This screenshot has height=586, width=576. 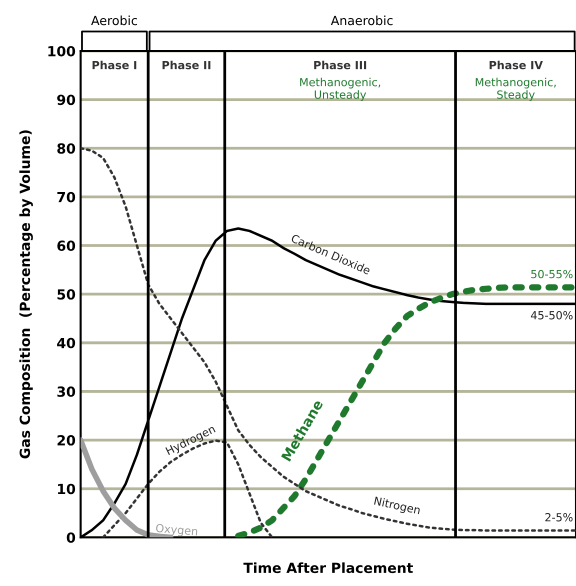 I want to click on y-axis-title: Gas Composition (Percentage by Volume), so click(x=26, y=294).